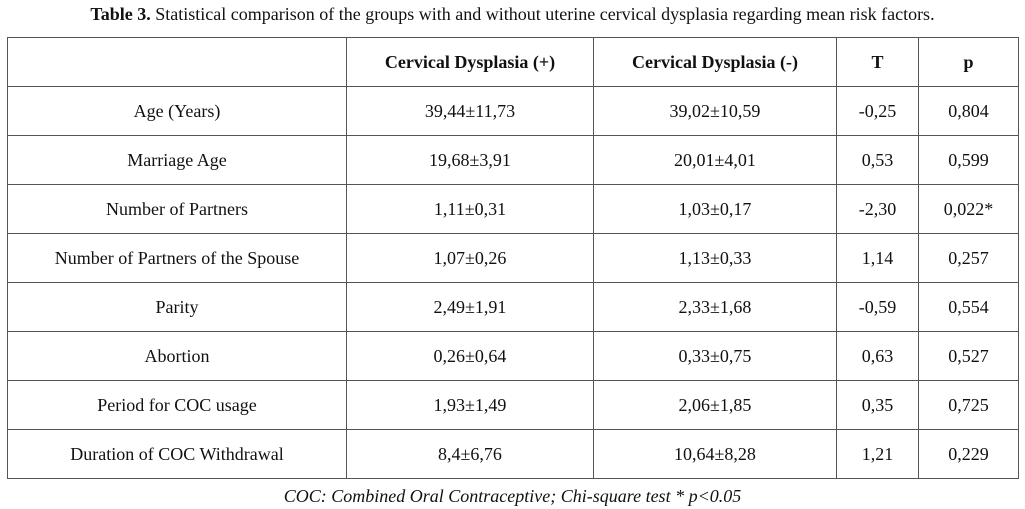 This screenshot has width=1025, height=509. What do you see at coordinates (470, 405) in the screenshot?
I see `dysplasia-positive-cell: 1,93±1,49` at bounding box center [470, 405].